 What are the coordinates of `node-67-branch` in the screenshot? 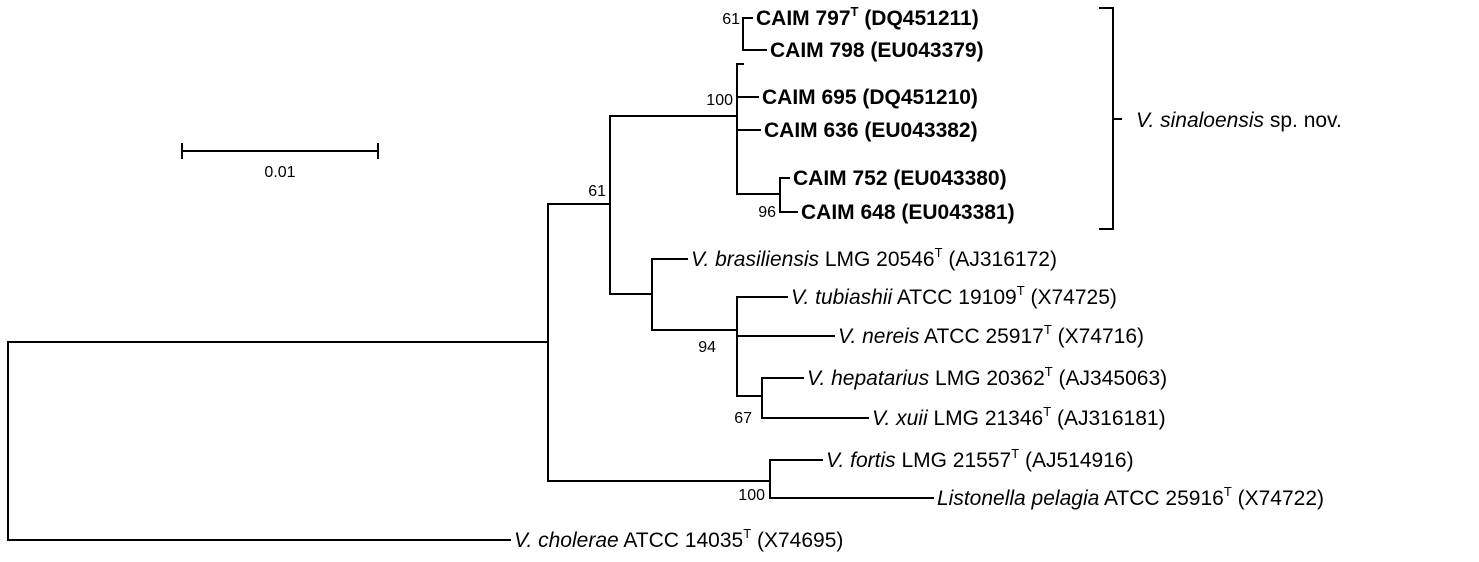 It's located at (815, 398).